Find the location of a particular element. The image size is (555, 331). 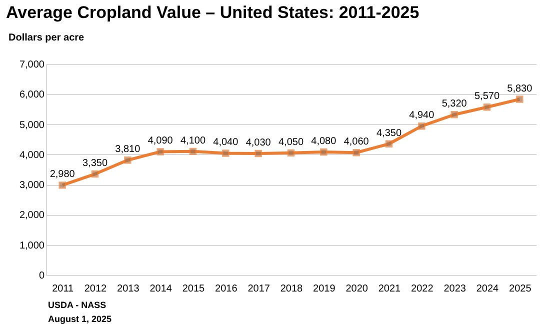

x-tick-label: 2015 is located at coordinates (194, 289).